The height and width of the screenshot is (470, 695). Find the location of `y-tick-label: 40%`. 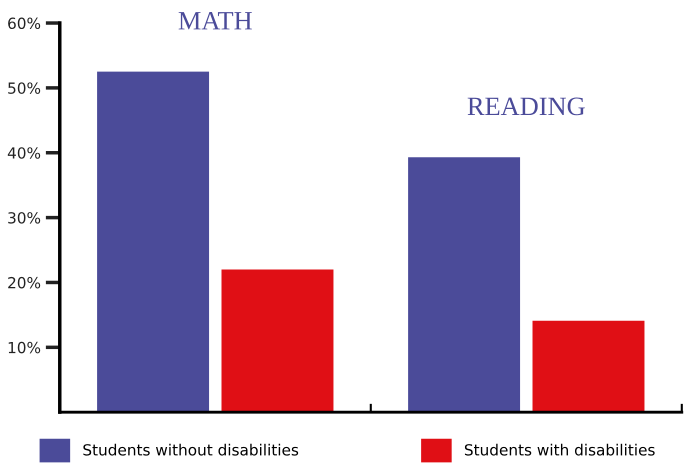

y-tick-label: 40% is located at coordinates (24, 153).